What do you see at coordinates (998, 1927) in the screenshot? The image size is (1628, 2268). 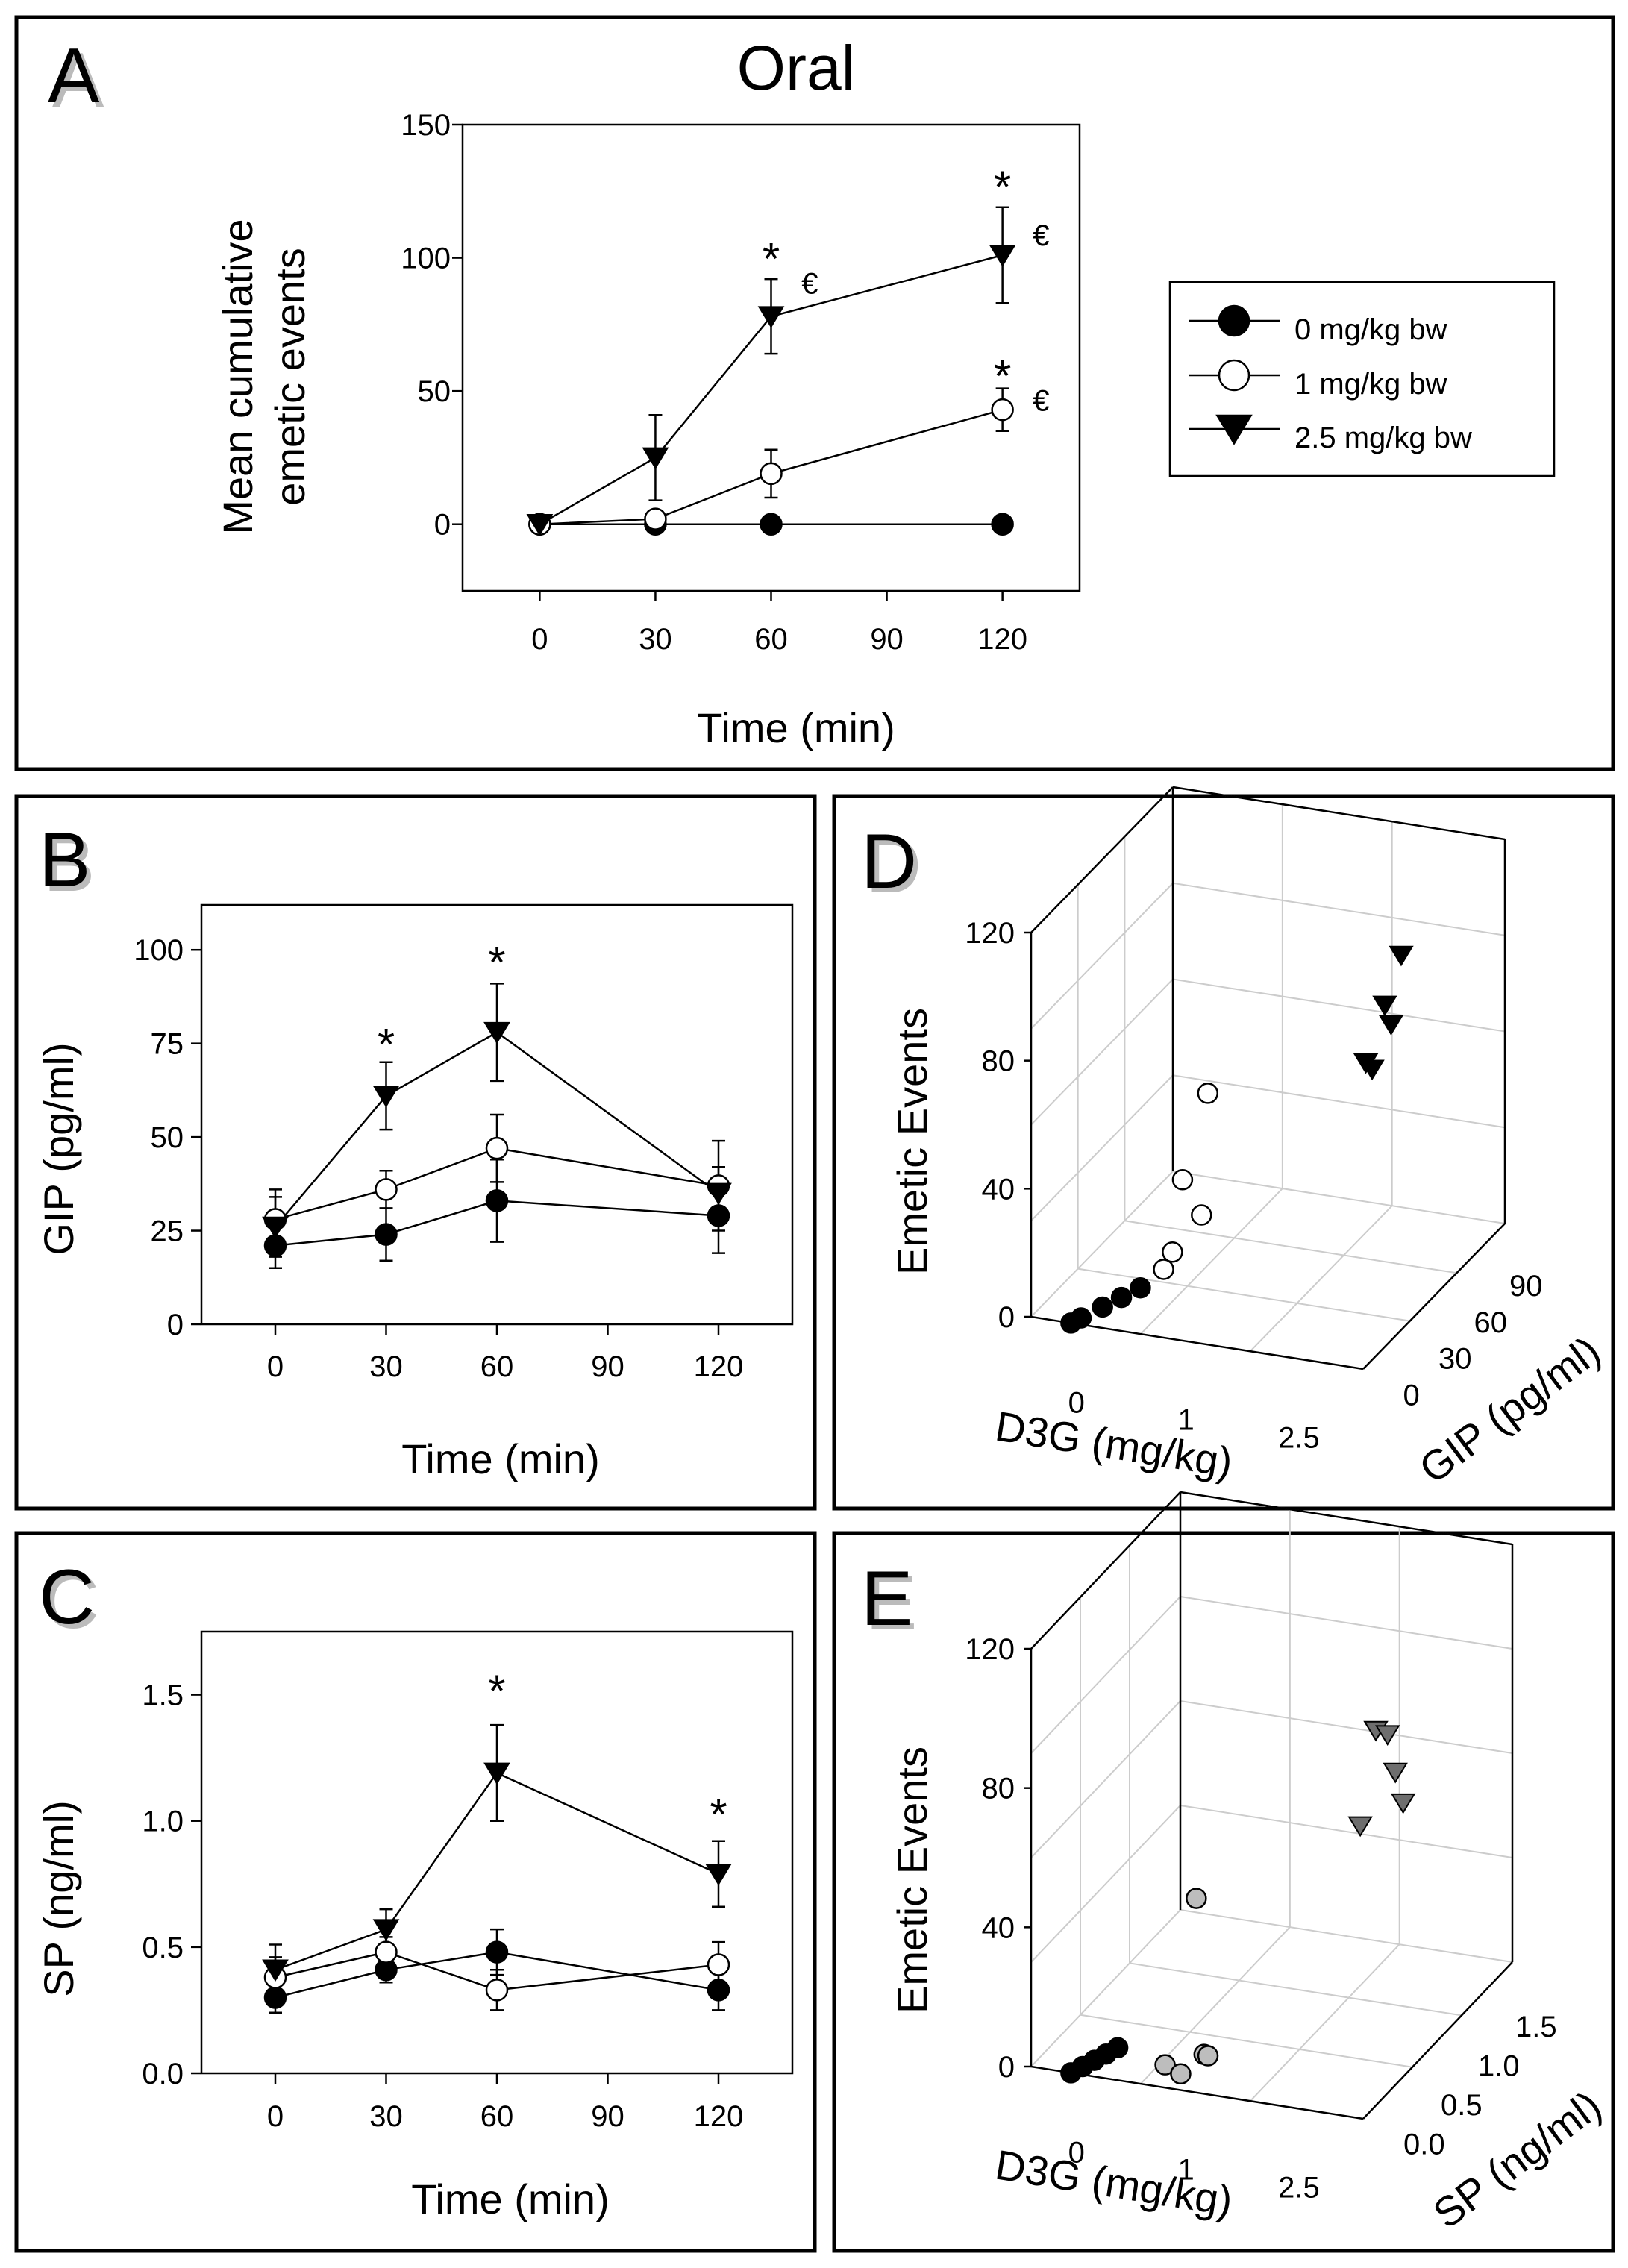 I see `panel-e-ytick-label: 40` at bounding box center [998, 1927].